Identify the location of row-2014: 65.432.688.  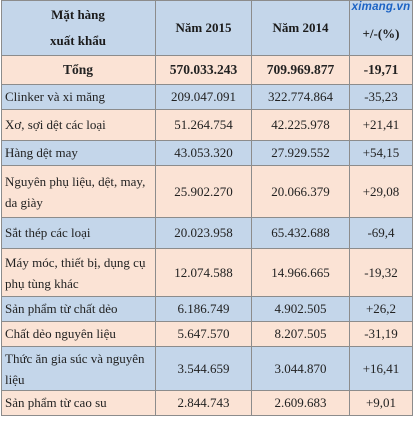
(300, 233).